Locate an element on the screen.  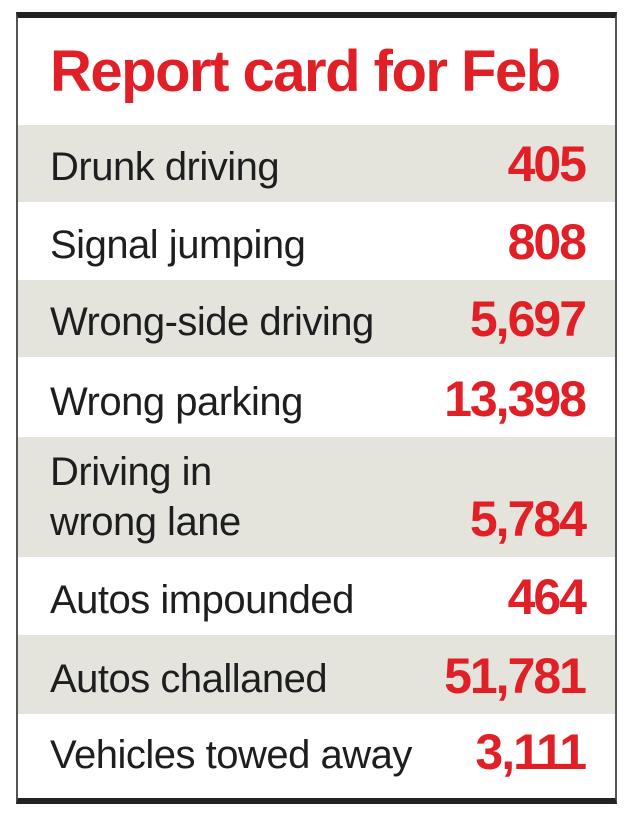
row-value: 5,784 is located at coordinates (528, 519).